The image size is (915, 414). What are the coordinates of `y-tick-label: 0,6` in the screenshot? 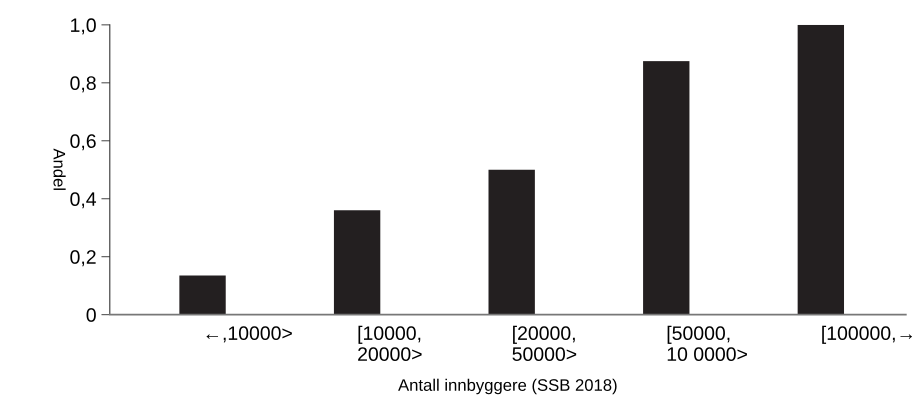 It's located at (83, 142).